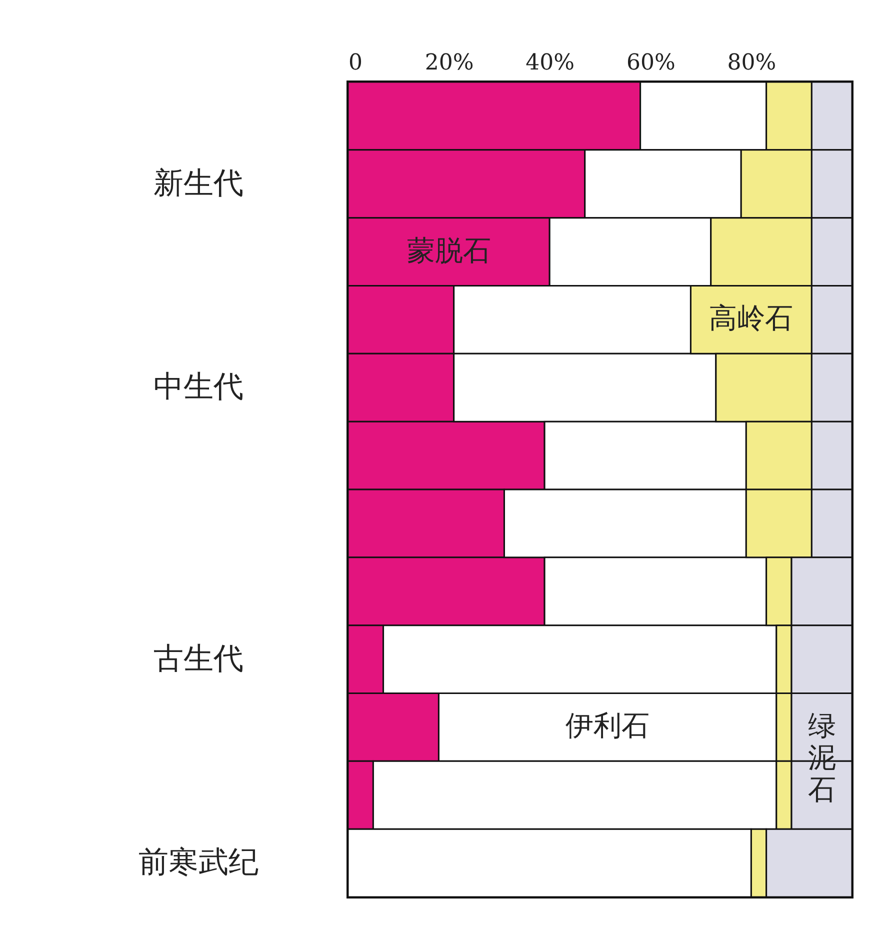 The width and height of the screenshot is (875, 927). I want to click on x-tick-label: 40%, so click(550, 63).